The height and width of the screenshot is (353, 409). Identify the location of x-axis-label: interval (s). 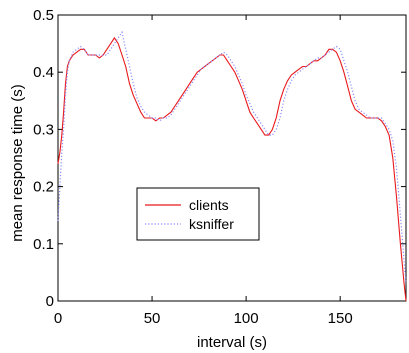
(232, 342).